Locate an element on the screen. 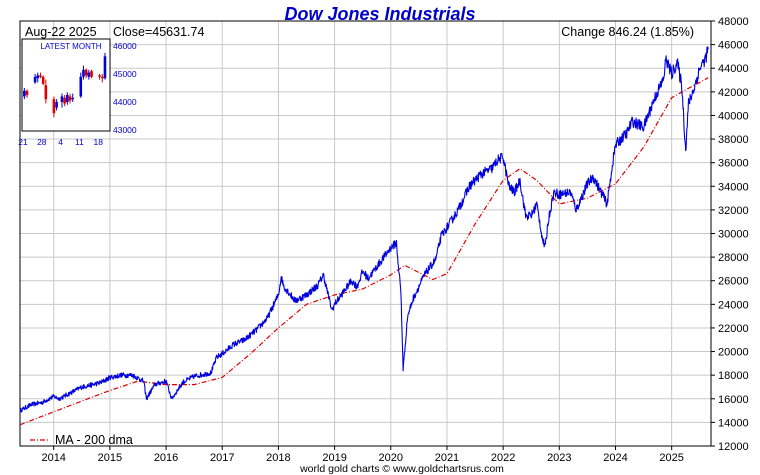 This screenshot has width=760, height=475. inset-title: LATEST MONTH is located at coordinates (70, 46).